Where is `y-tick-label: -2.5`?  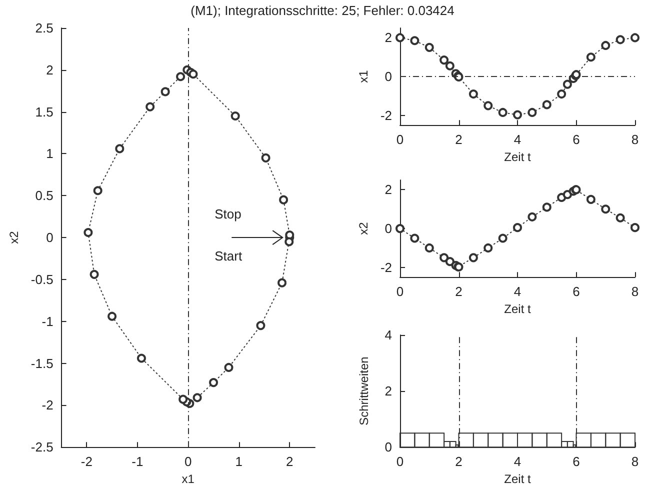
y-tick-label: -2.5 is located at coordinates (42, 447).